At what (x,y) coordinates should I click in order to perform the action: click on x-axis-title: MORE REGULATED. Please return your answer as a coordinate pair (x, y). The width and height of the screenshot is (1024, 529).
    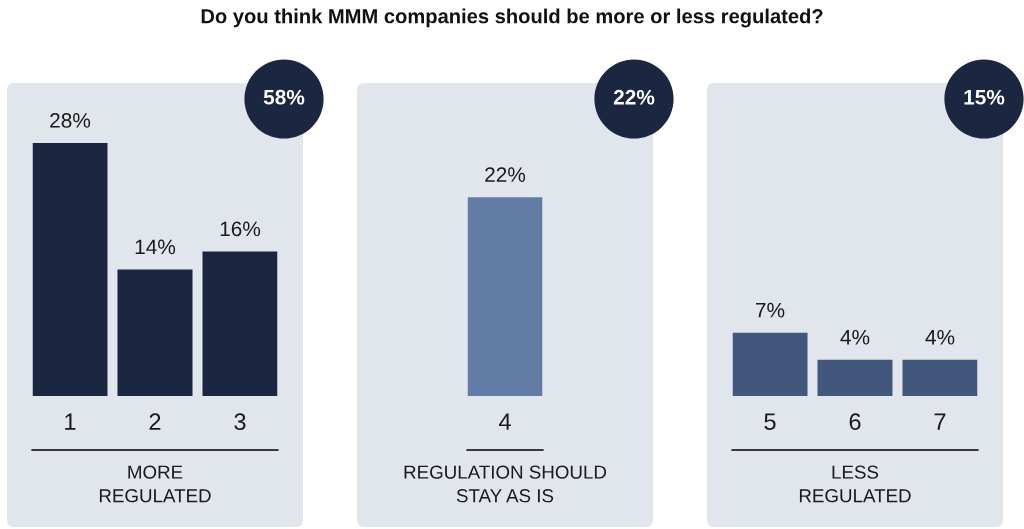
    Looking at the image, I should click on (155, 484).